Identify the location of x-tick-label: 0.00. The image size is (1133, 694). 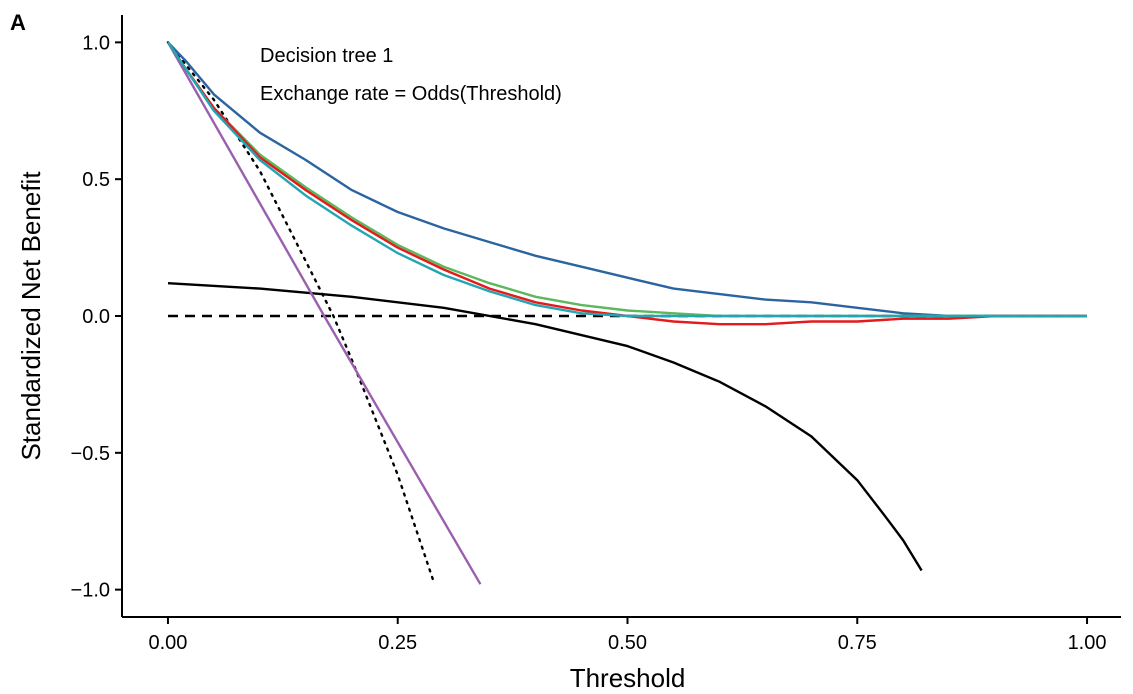
(167, 643).